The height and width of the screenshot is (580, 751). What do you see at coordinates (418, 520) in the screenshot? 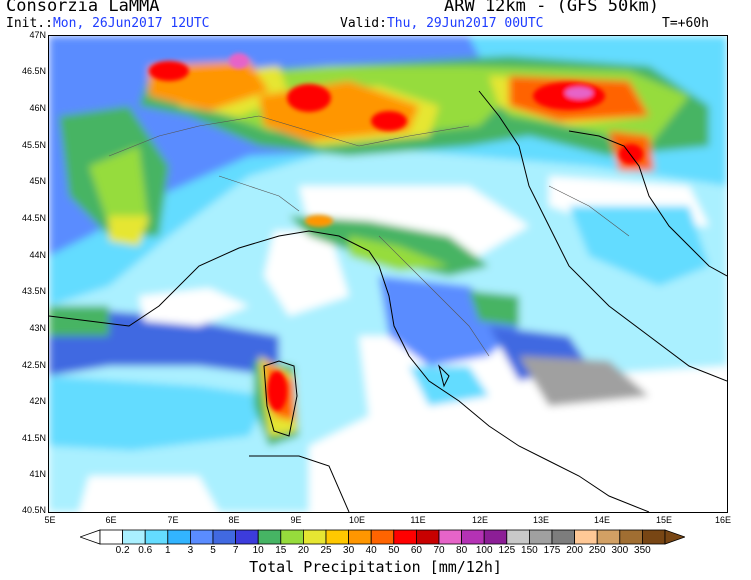
I see `lon-tick-11e: 11E` at bounding box center [418, 520].